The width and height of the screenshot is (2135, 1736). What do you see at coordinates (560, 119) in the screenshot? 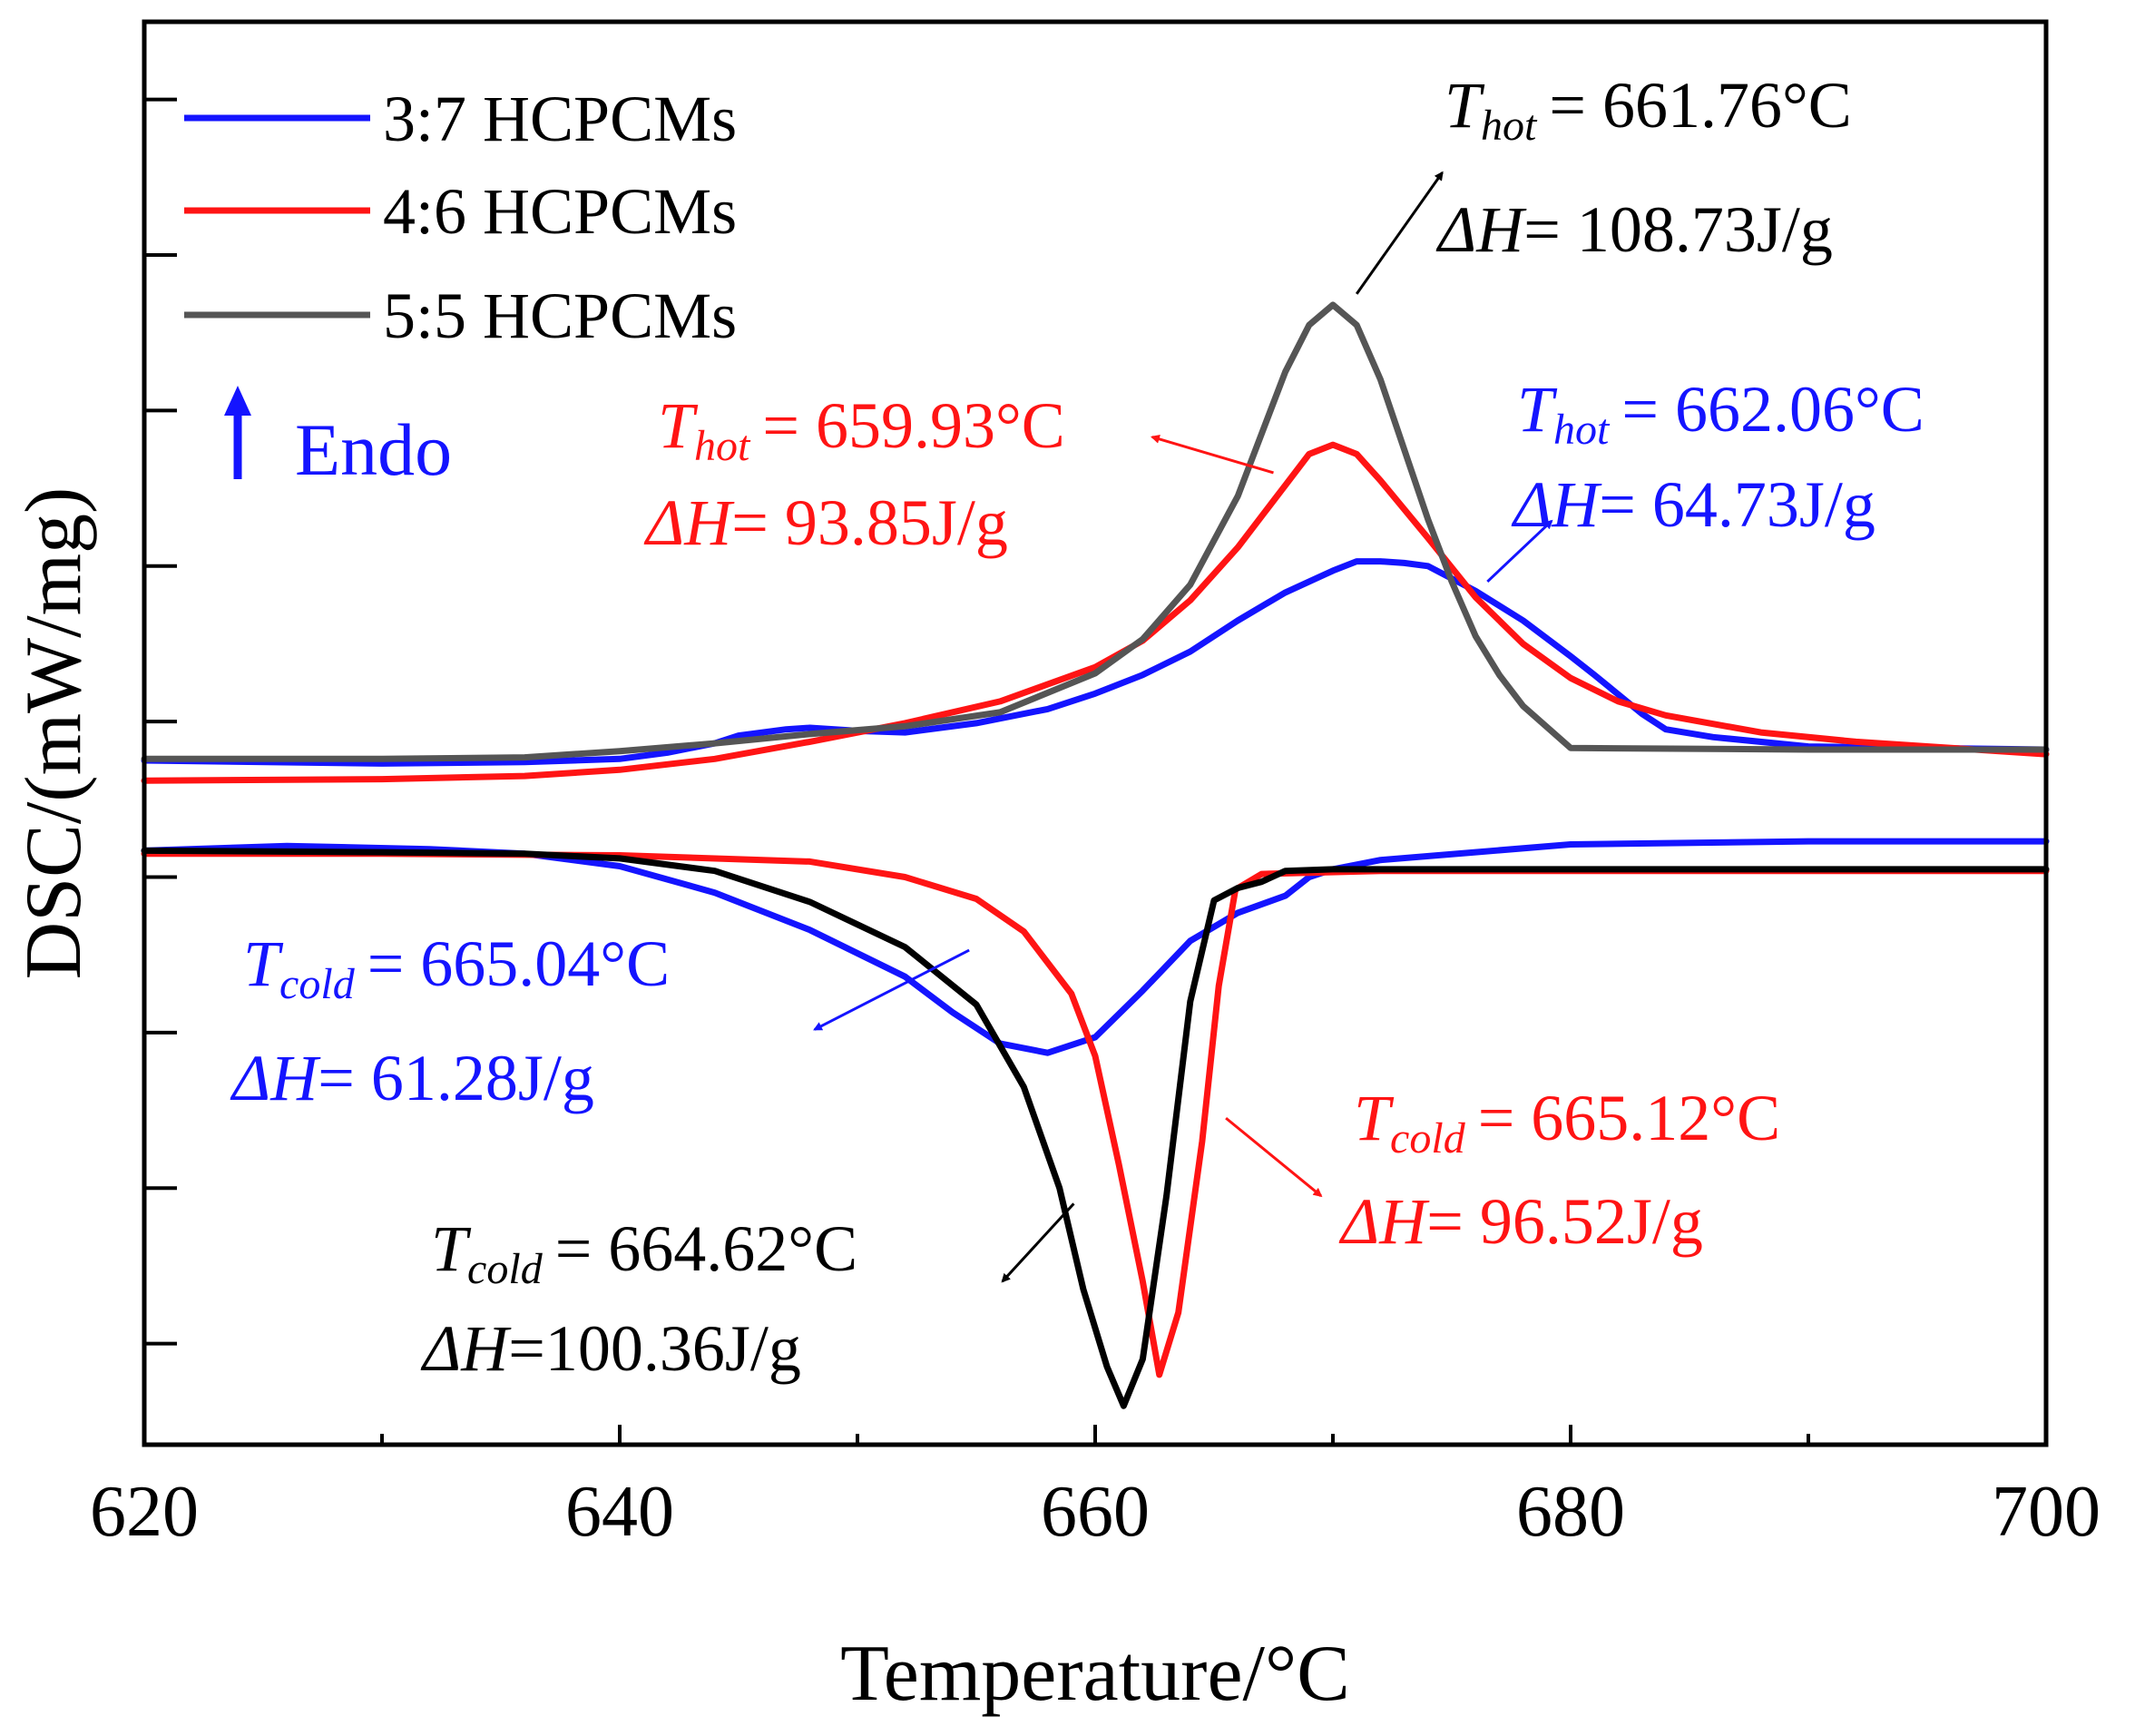
I see `legend-label-37: 3:7 HCPCMs` at bounding box center [560, 119].